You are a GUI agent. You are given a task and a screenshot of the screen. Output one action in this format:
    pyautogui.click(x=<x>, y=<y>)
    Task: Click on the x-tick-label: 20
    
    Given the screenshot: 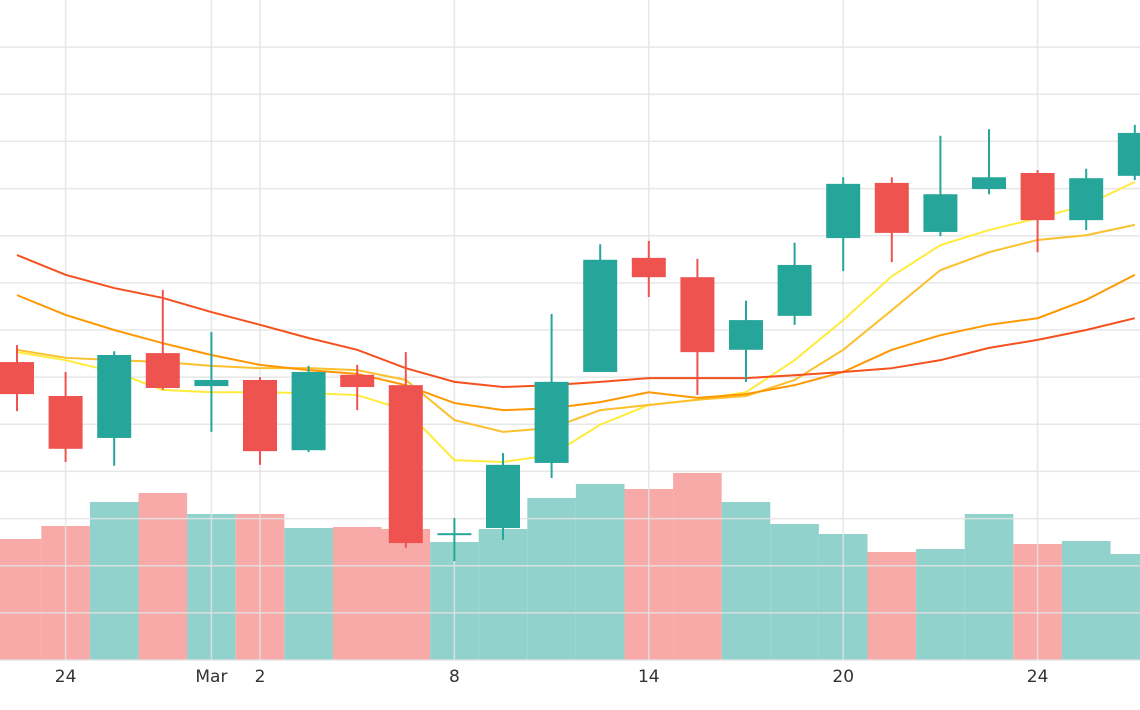 What is the action you would take?
    pyautogui.click(x=843, y=677)
    